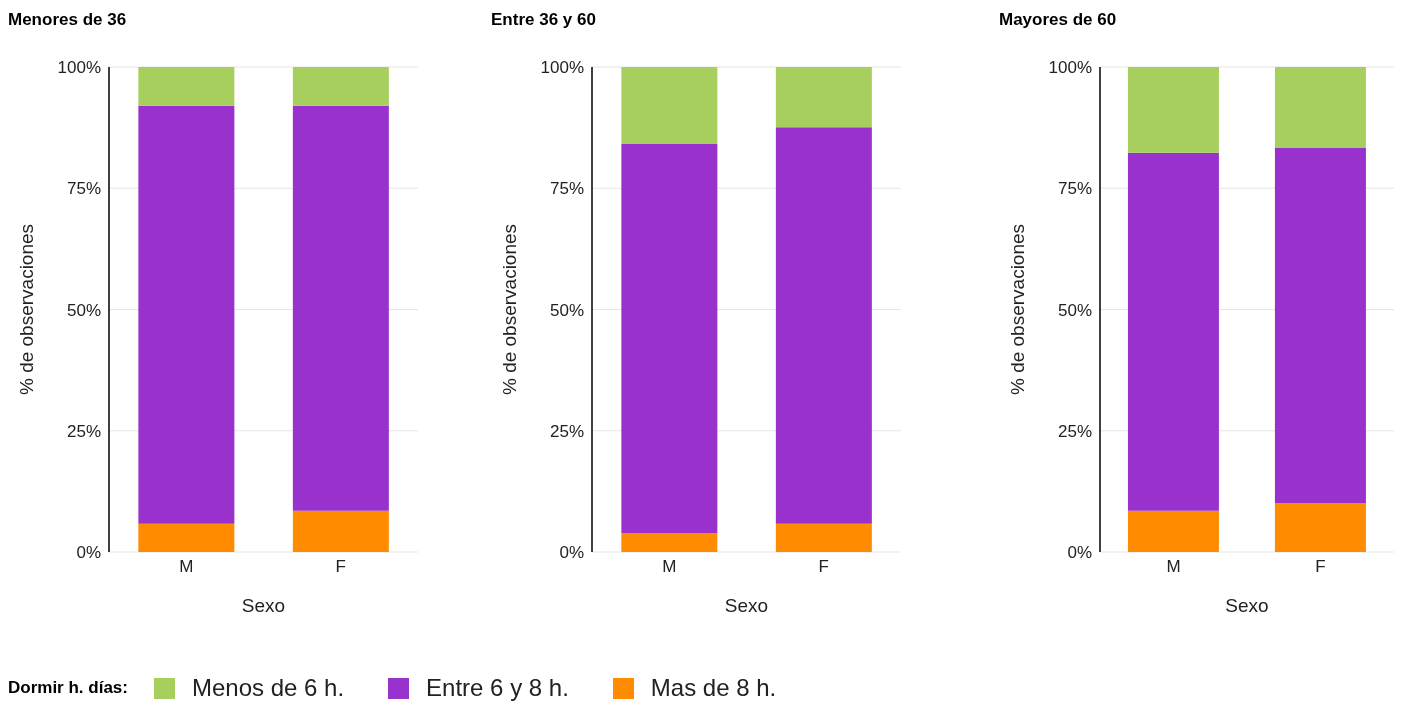  I want to click on legend-label: Menos de 6 h., so click(268, 688).